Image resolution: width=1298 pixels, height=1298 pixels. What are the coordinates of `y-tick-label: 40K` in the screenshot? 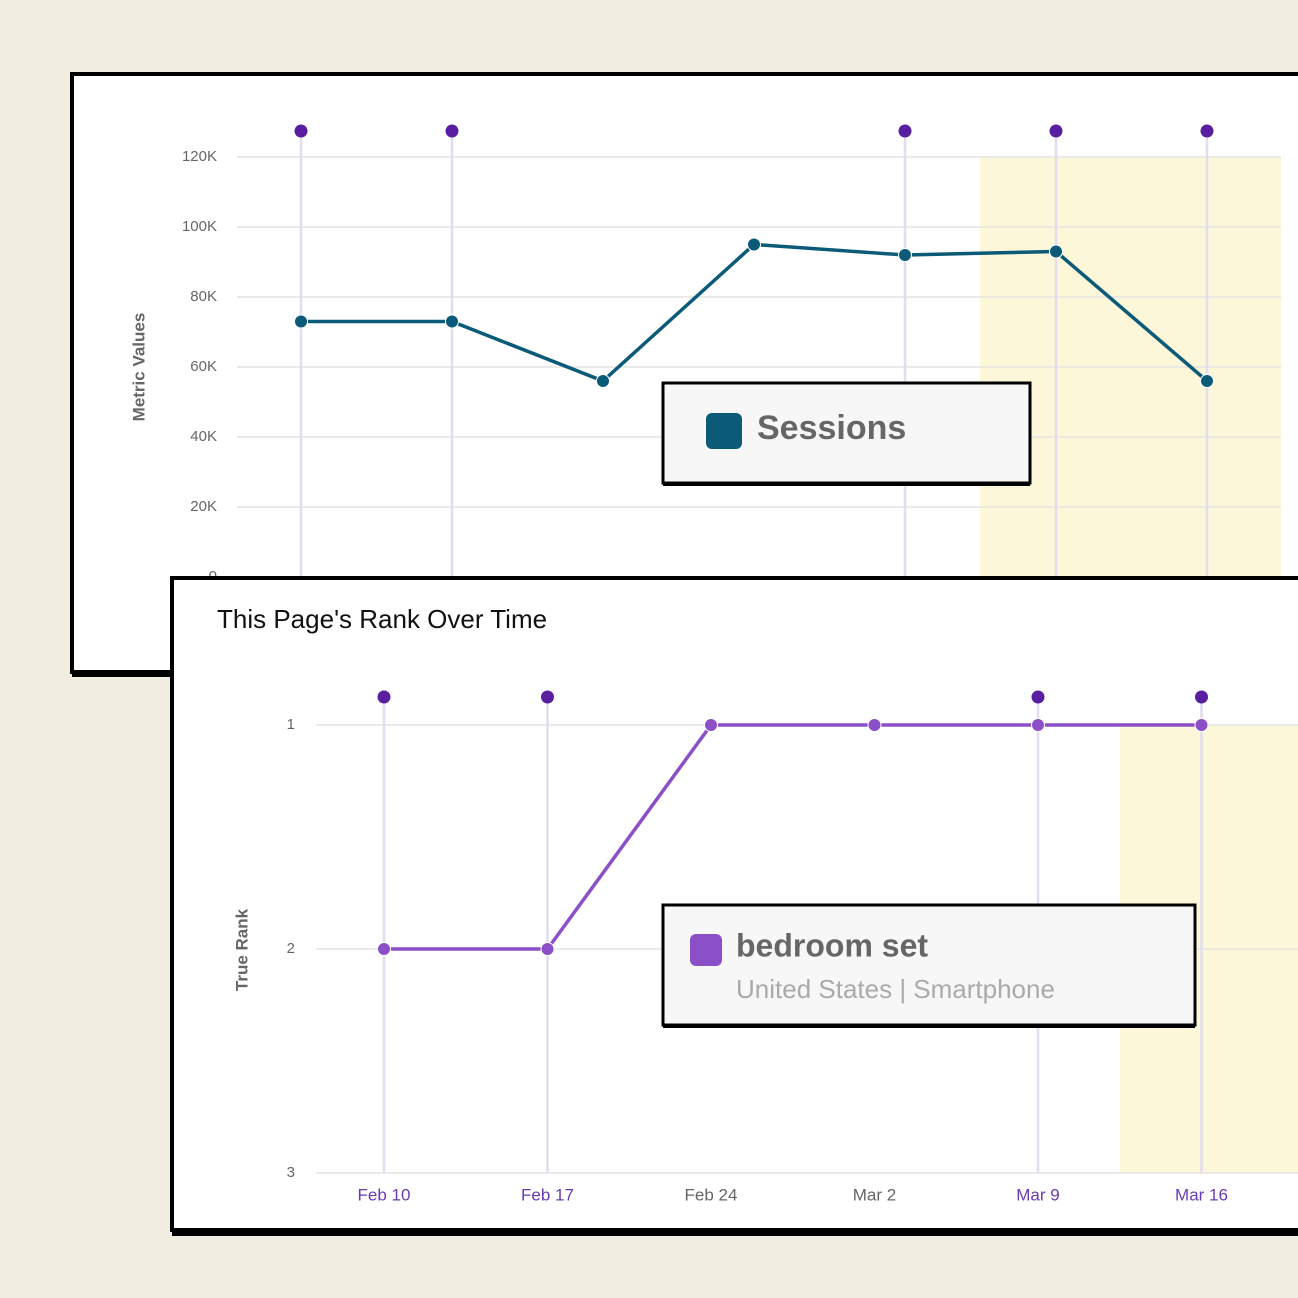 It's located at (203, 436).